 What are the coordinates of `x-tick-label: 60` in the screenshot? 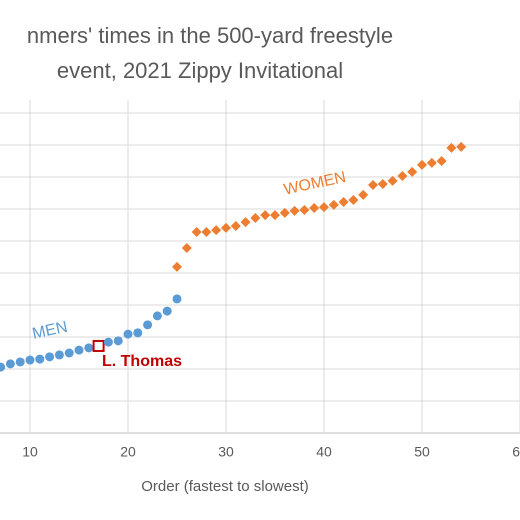 It's located at (516, 452).